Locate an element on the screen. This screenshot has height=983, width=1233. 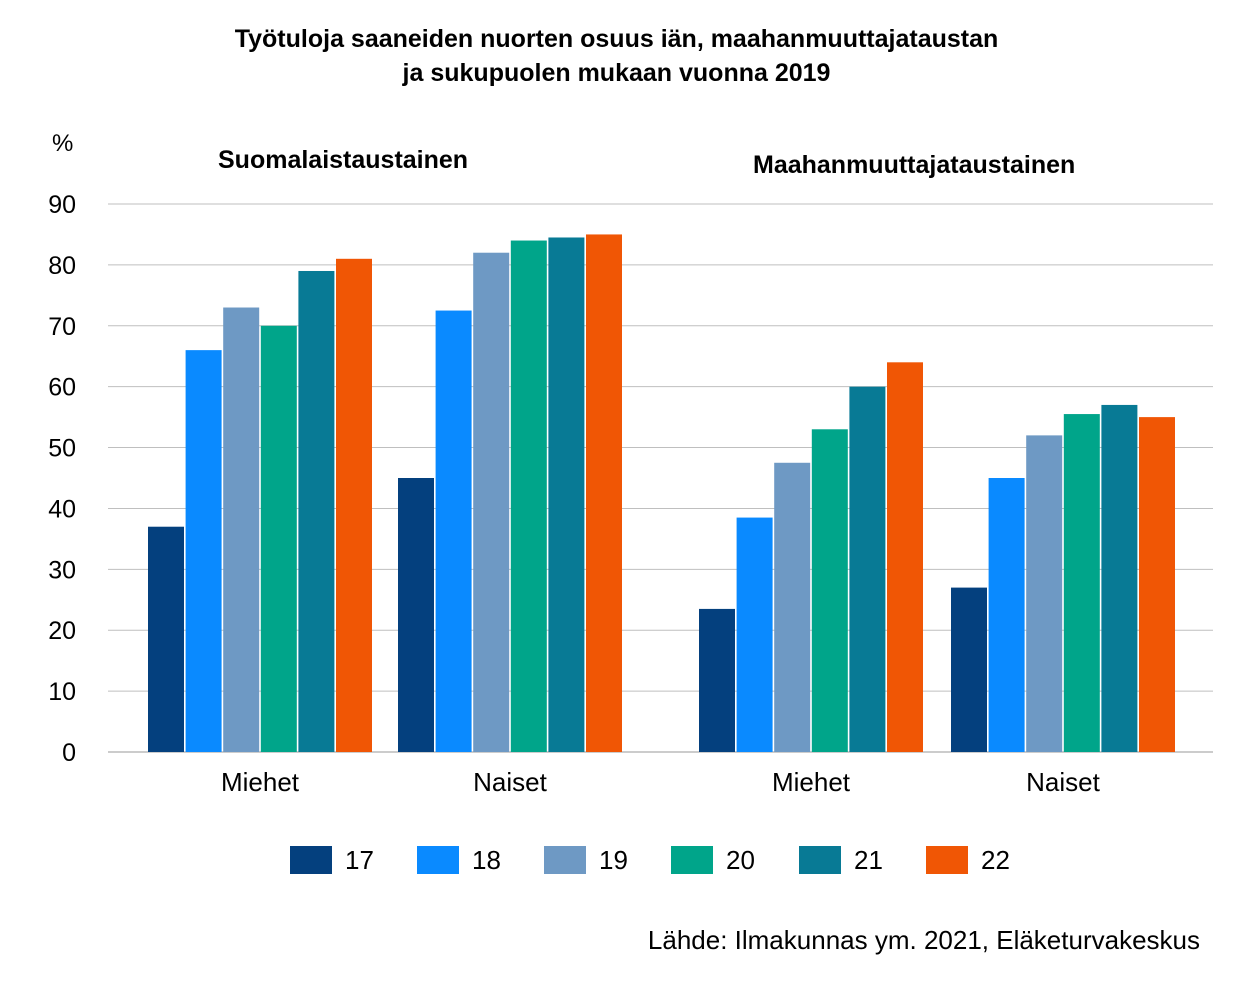
y-tick-label-80: 80 is located at coordinates (62, 266).